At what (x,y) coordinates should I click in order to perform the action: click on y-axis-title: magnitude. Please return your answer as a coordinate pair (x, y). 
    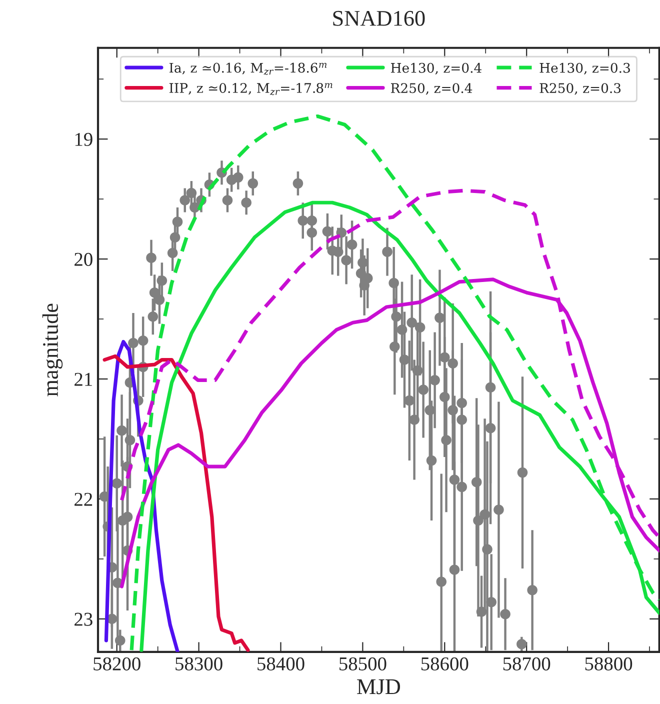
    Looking at the image, I should click on (52, 350).